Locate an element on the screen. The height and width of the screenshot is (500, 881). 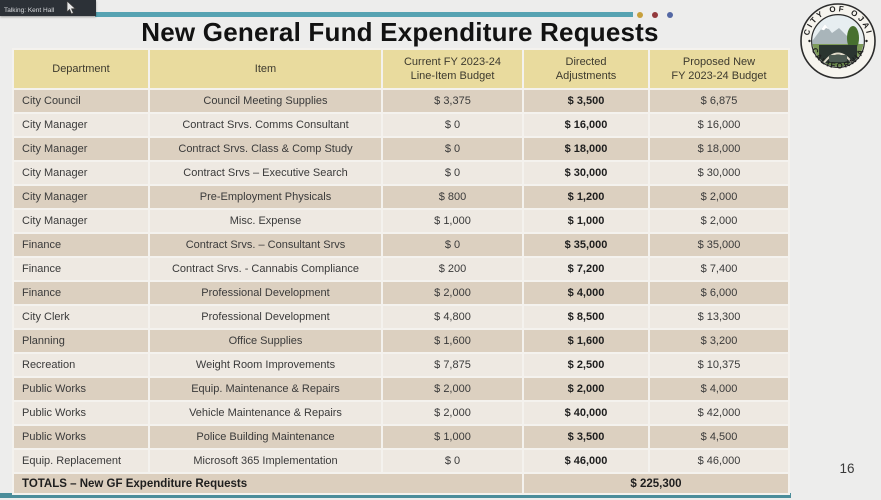
current-budget-cell: $ 4,800 is located at coordinates (452, 317).